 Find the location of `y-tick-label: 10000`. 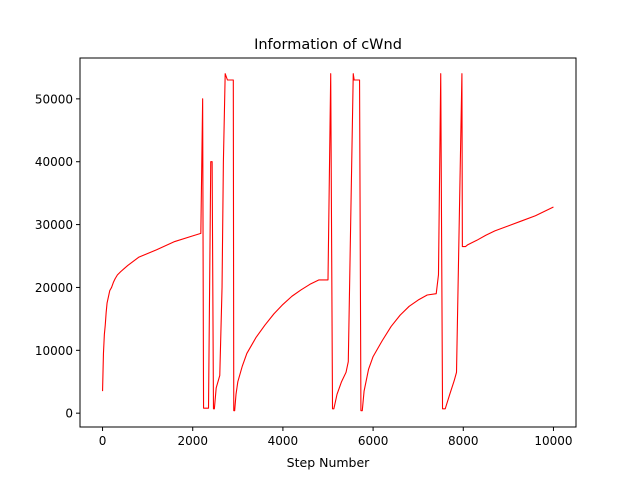

y-tick-label: 10000 is located at coordinates (54, 351).